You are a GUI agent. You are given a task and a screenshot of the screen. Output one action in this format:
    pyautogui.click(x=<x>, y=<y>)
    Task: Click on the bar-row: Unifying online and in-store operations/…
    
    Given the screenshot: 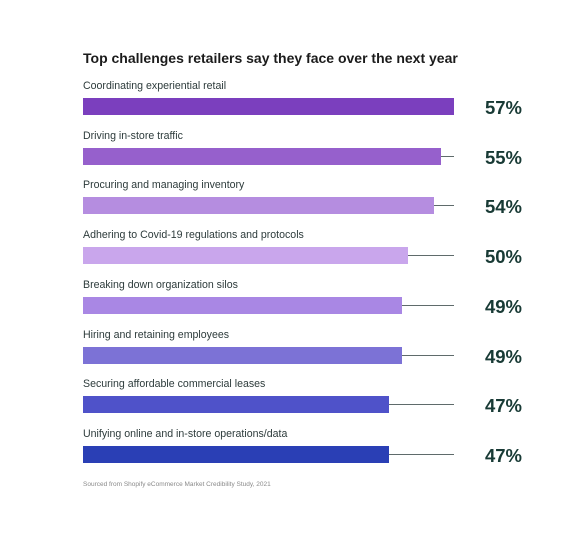 What is the action you would take?
    pyautogui.click(x=282, y=453)
    